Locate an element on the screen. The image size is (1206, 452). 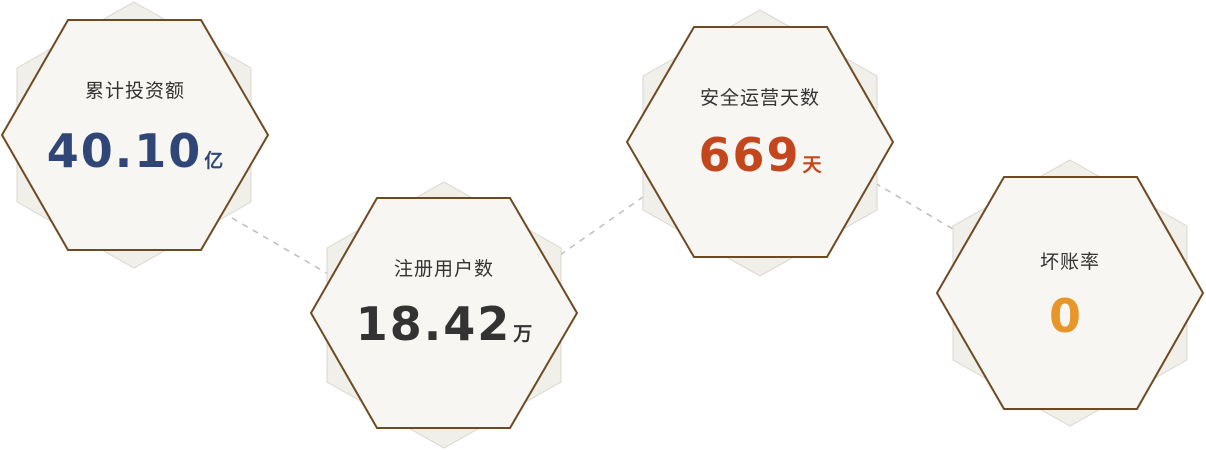
stat-card-bad-debt-rate: 坏账率 0 is located at coordinates (1070, 293).